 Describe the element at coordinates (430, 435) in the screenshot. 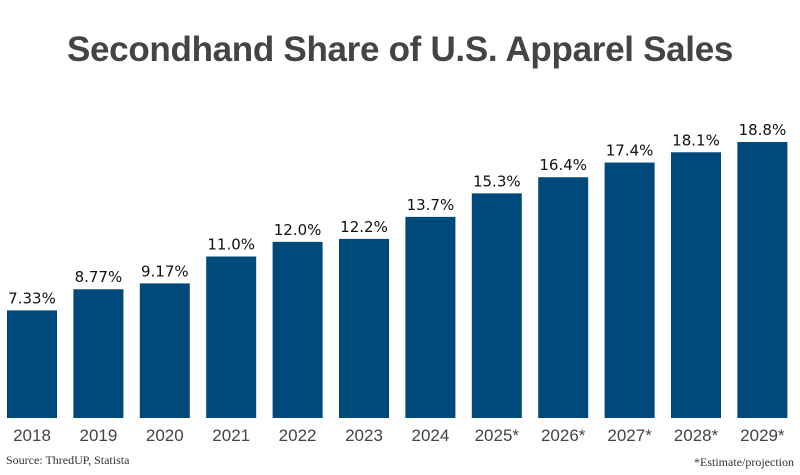

I see `x-tick-label: 2024` at that location.